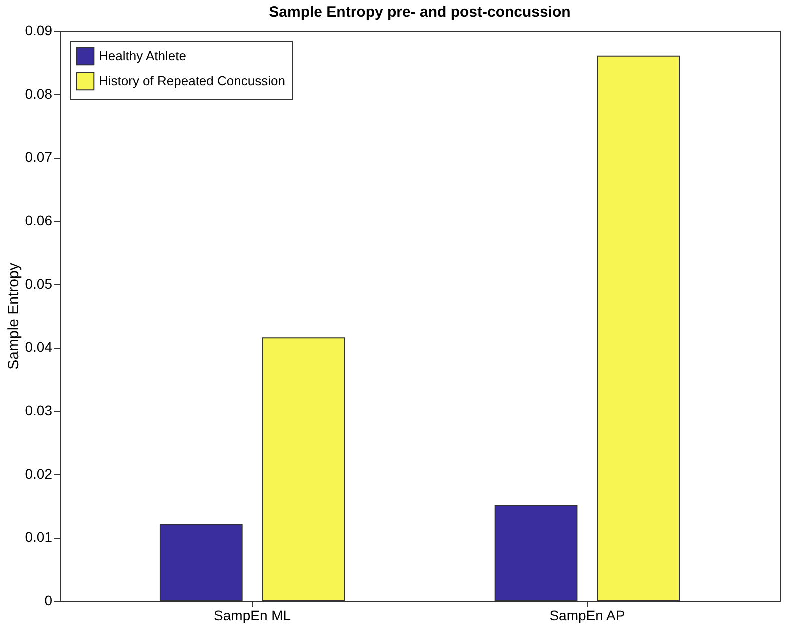  Describe the element at coordinates (39, 220) in the screenshot. I see `y-tick-label: 0.06` at that location.